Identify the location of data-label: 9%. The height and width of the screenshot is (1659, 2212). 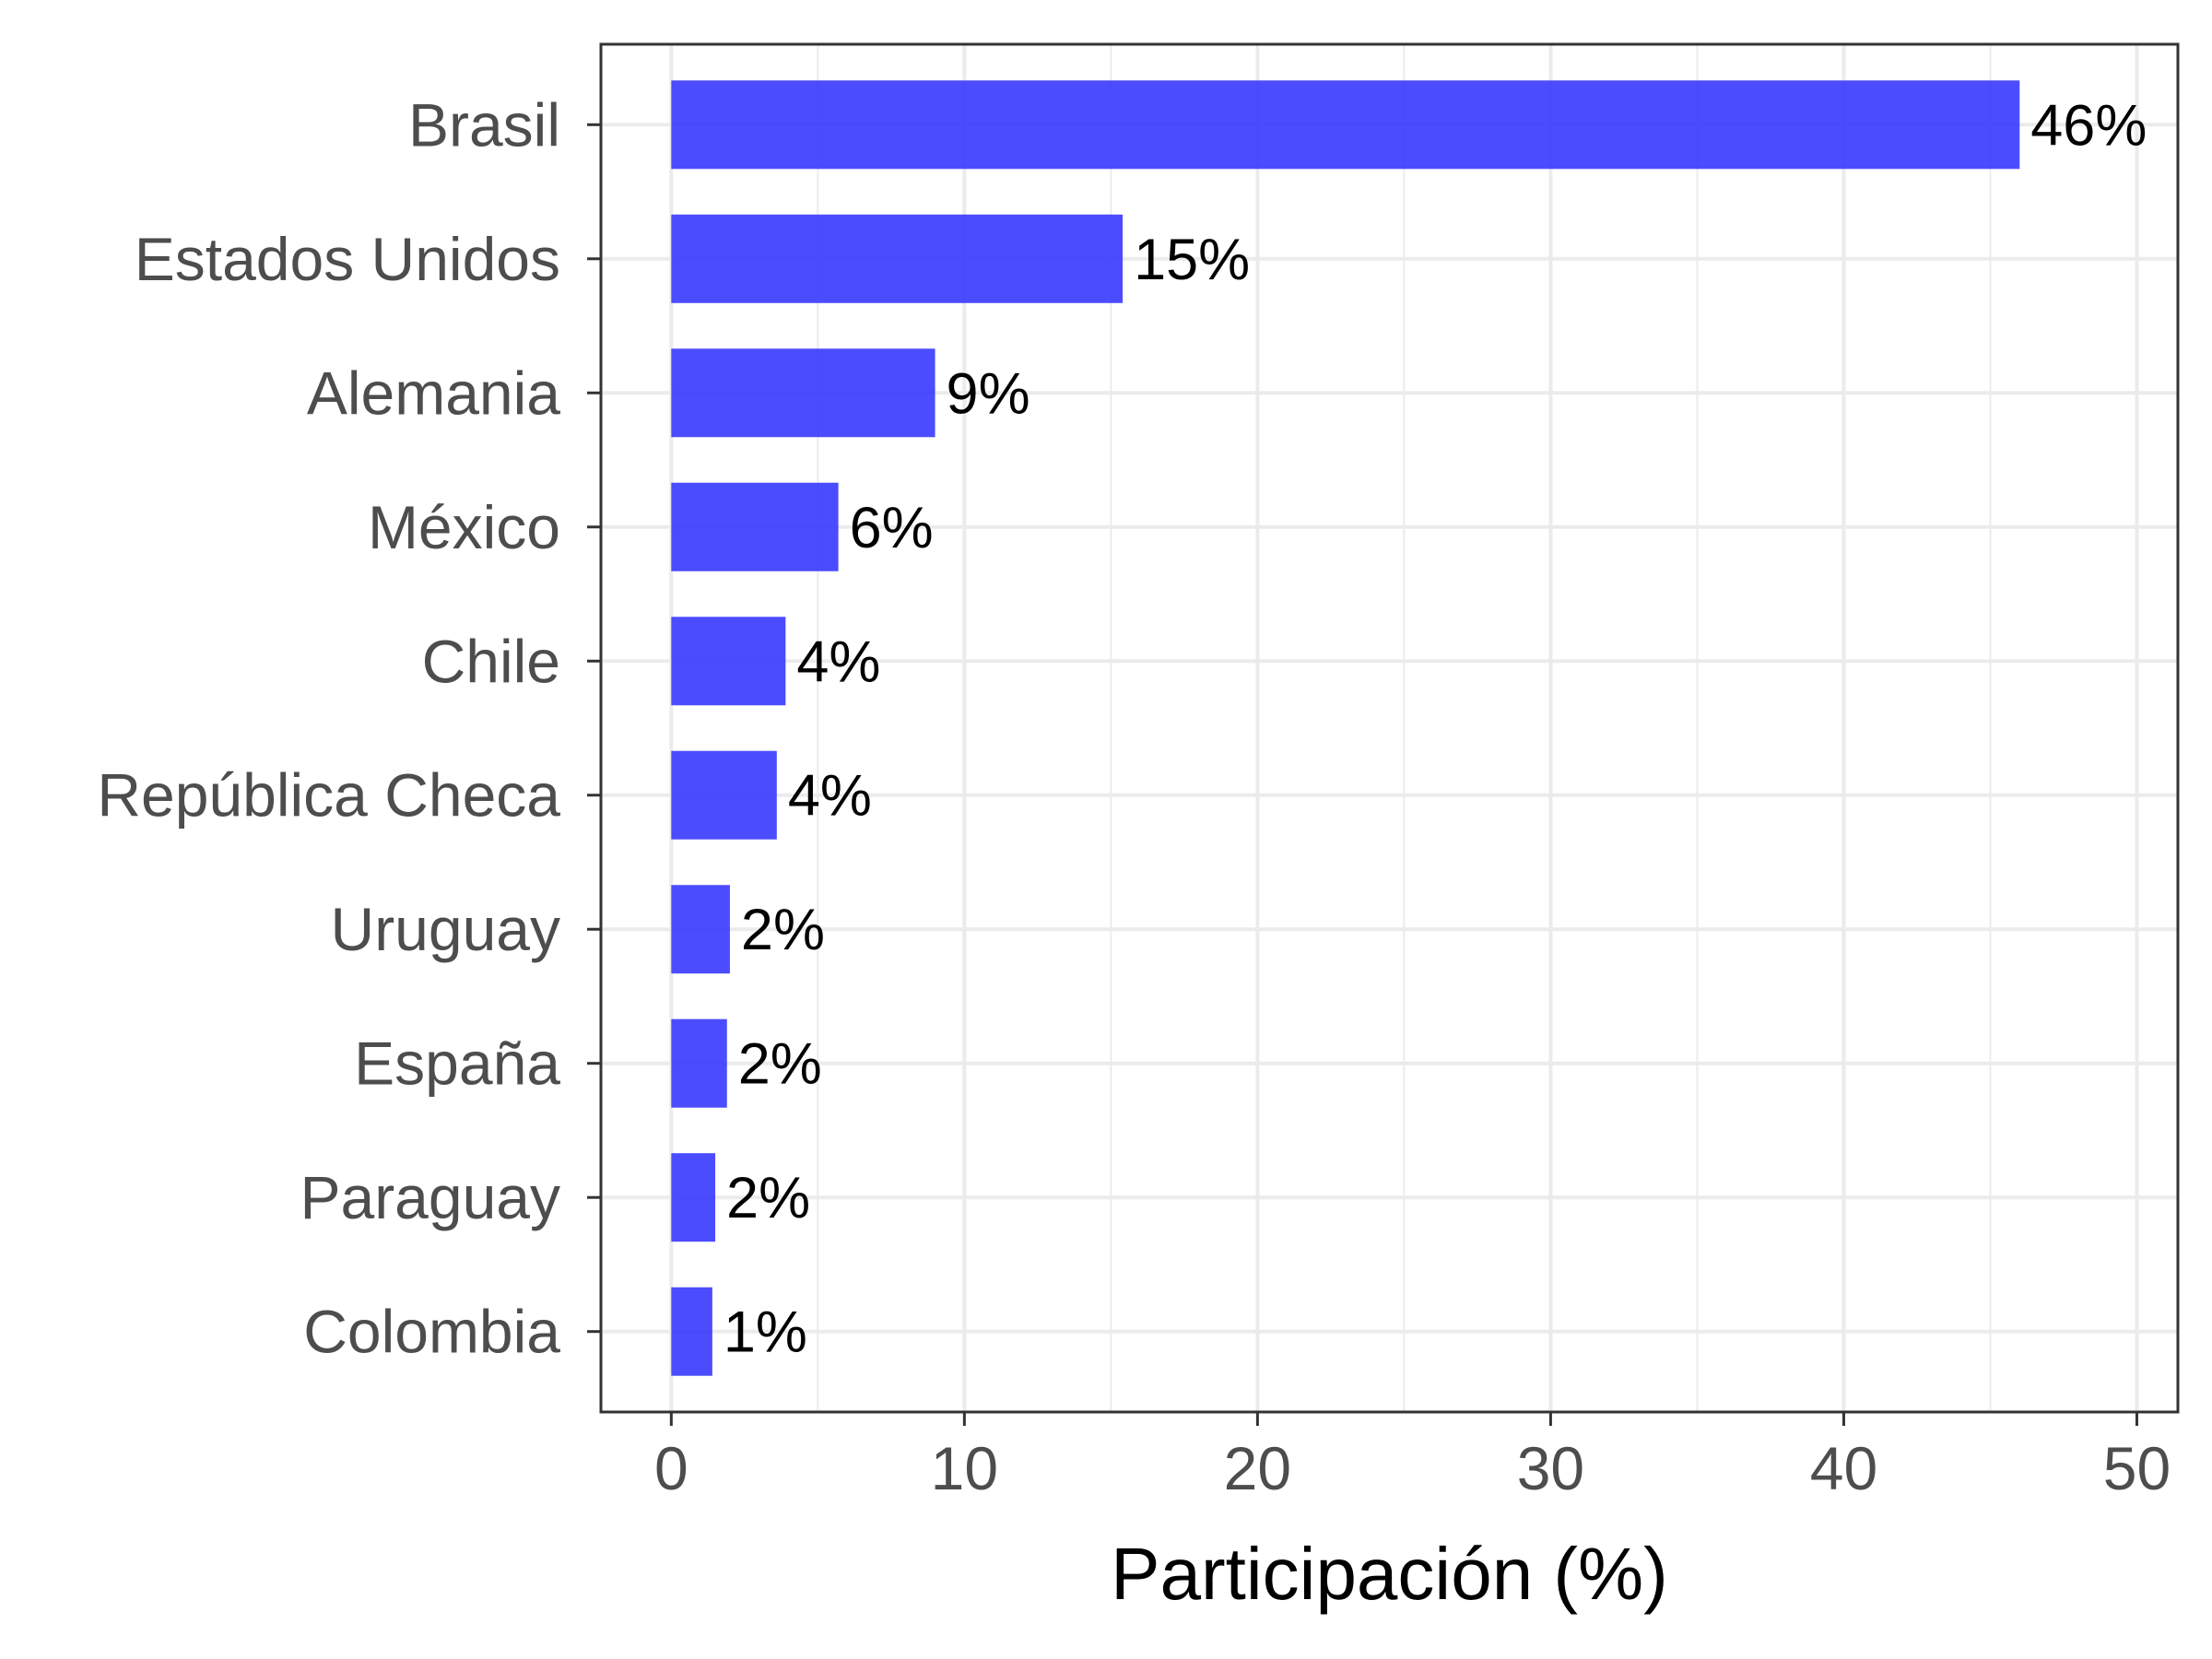
(988, 393).